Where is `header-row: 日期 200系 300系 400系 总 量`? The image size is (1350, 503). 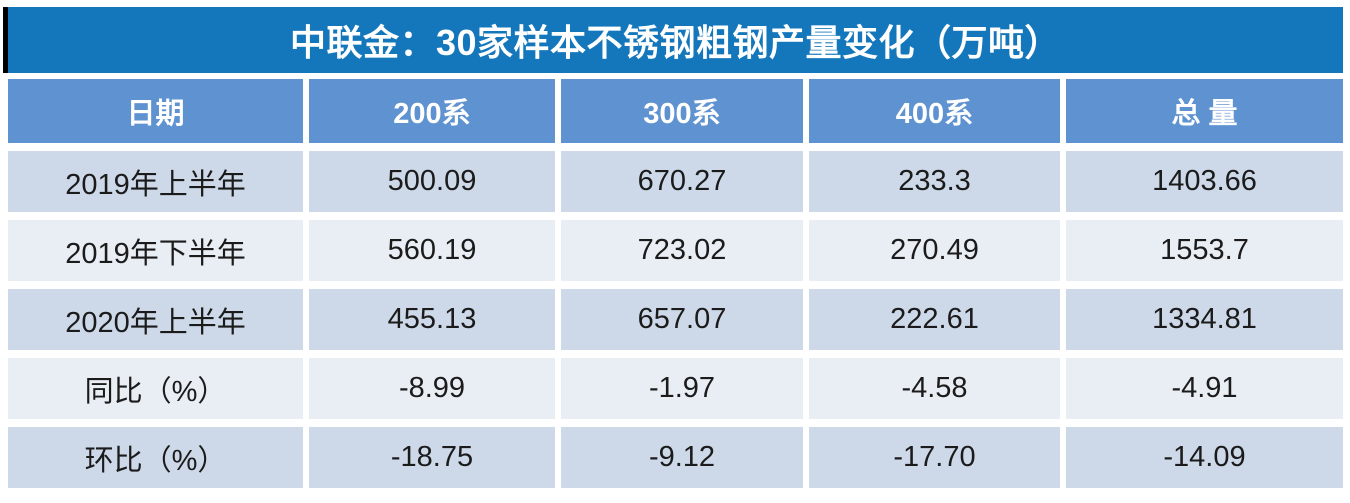
header-row: 日期 200系 300系 400系 总 量 is located at coordinates (675, 111).